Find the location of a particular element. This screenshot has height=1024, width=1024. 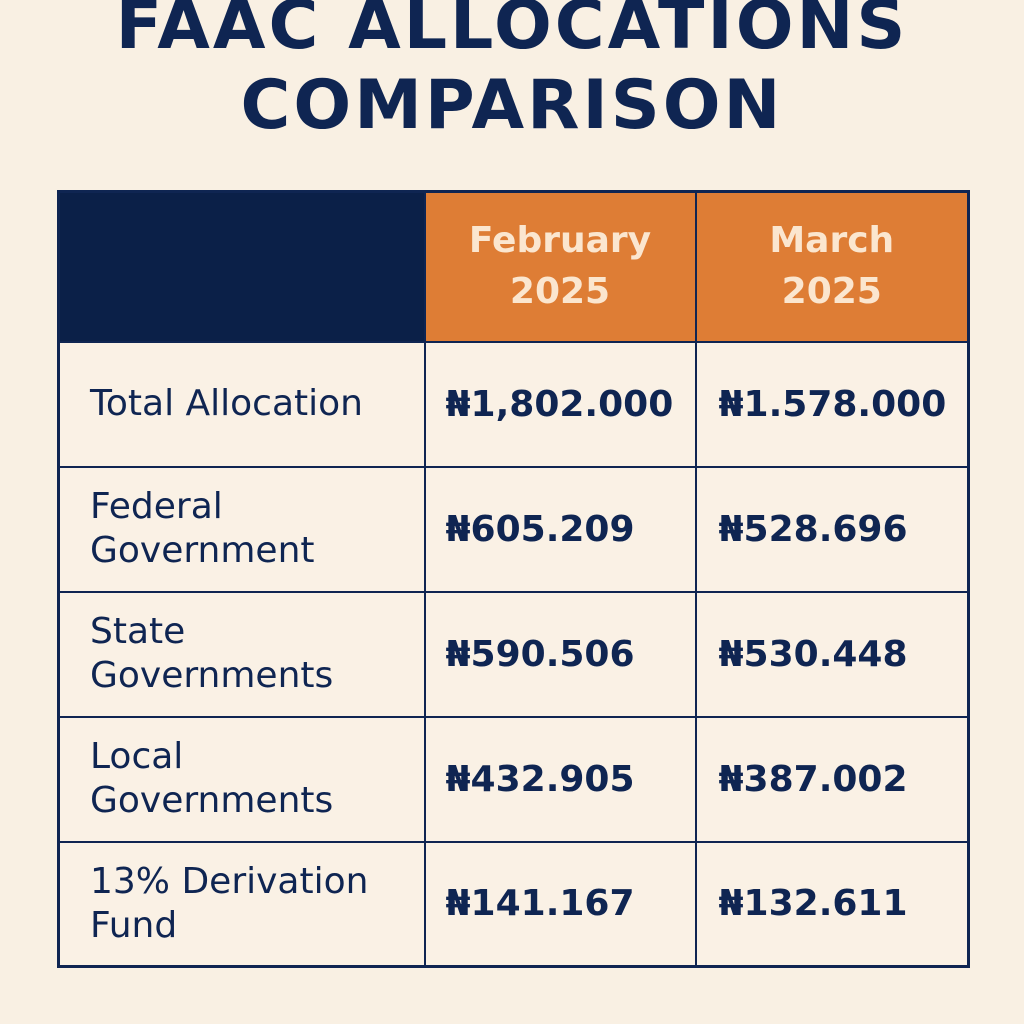

table-row: Total Allocation ₦1,802.000 ₦1.578.000 is located at coordinates (513, 404).